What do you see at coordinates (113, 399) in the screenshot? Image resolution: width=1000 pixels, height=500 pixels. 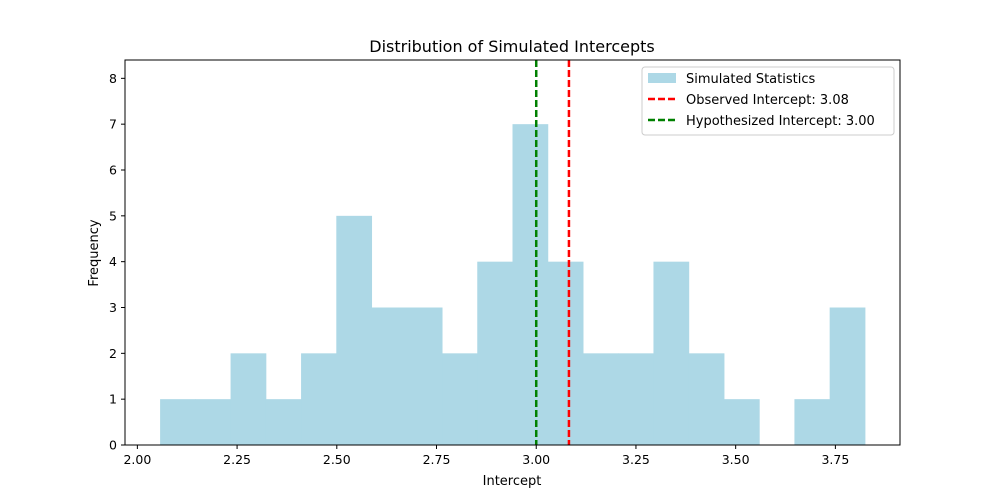 I see `y-tick-label: 1` at bounding box center [113, 399].